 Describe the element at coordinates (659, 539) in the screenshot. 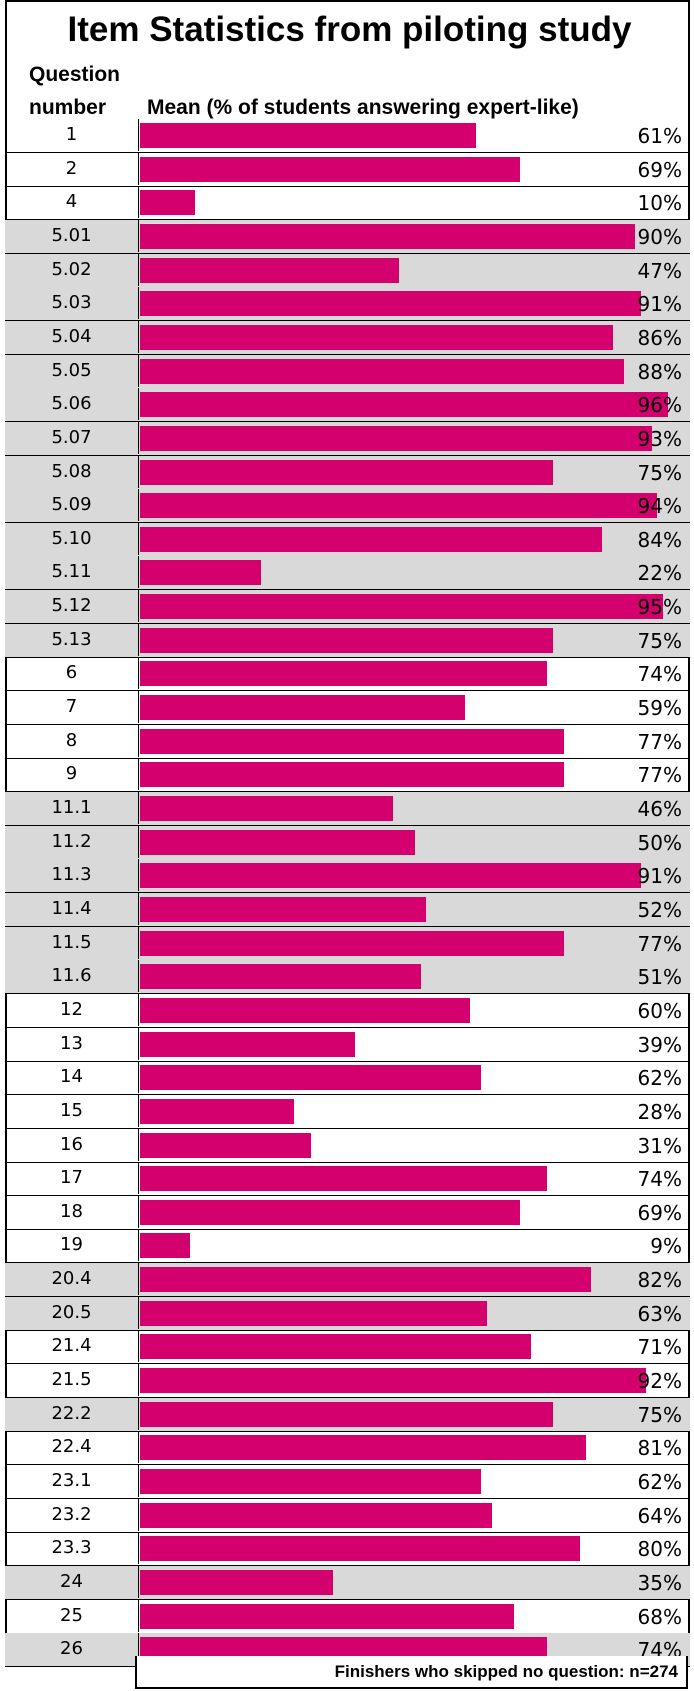

I see `percent-label: 84%` at that location.